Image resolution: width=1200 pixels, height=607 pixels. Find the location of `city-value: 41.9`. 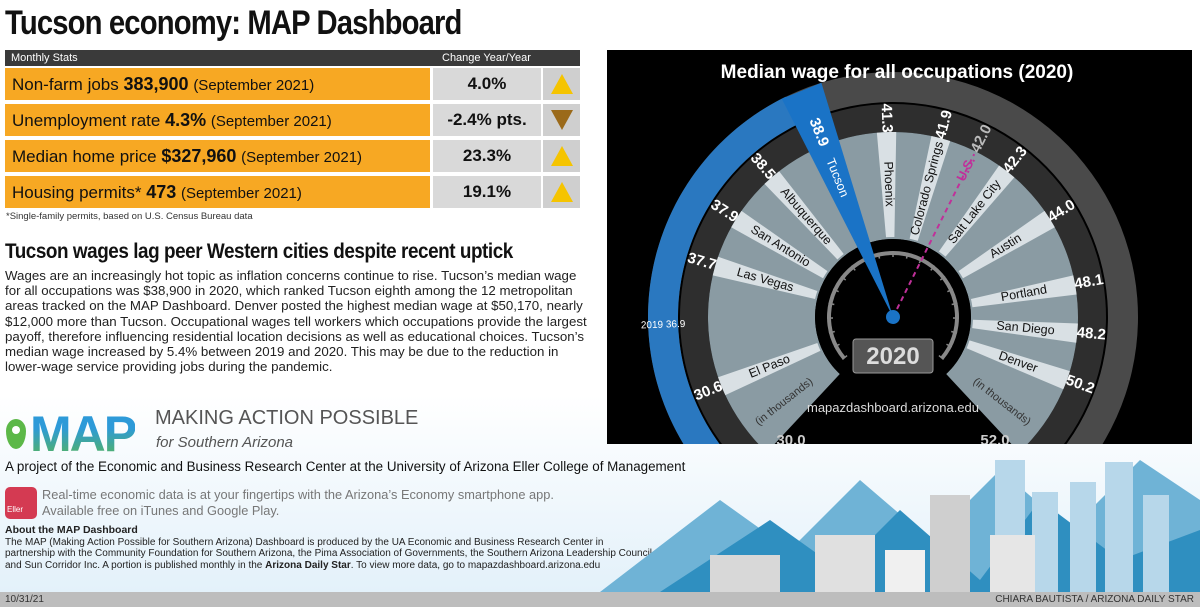

city-value: 41.9 is located at coordinates (944, 124).